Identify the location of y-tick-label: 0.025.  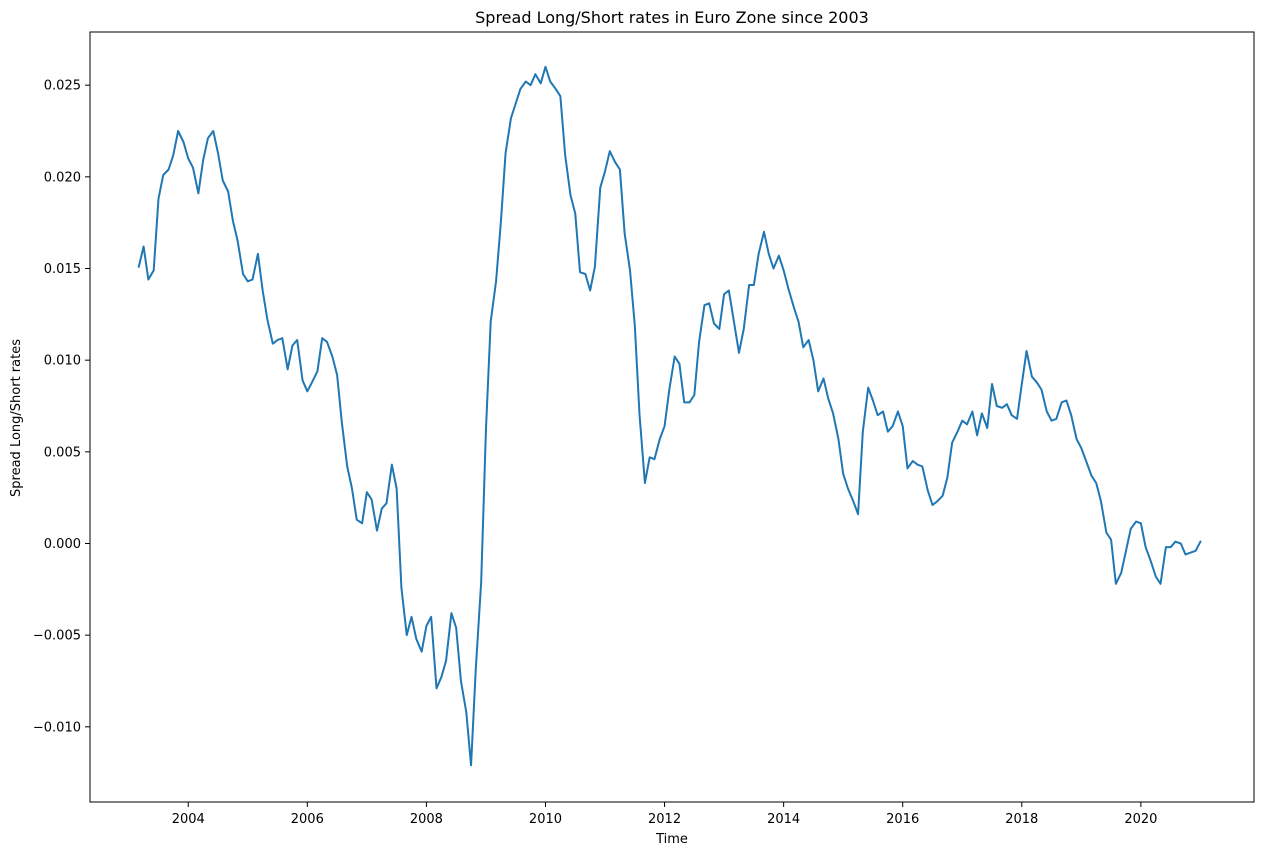
(62, 86).